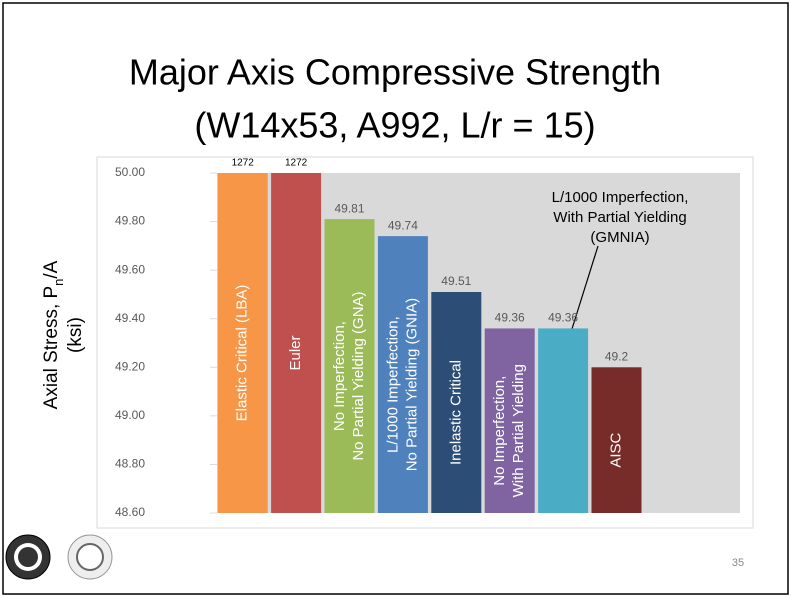 Image resolution: width=791 pixels, height=597 pixels. I want to click on category-label: Euler, so click(295, 352).